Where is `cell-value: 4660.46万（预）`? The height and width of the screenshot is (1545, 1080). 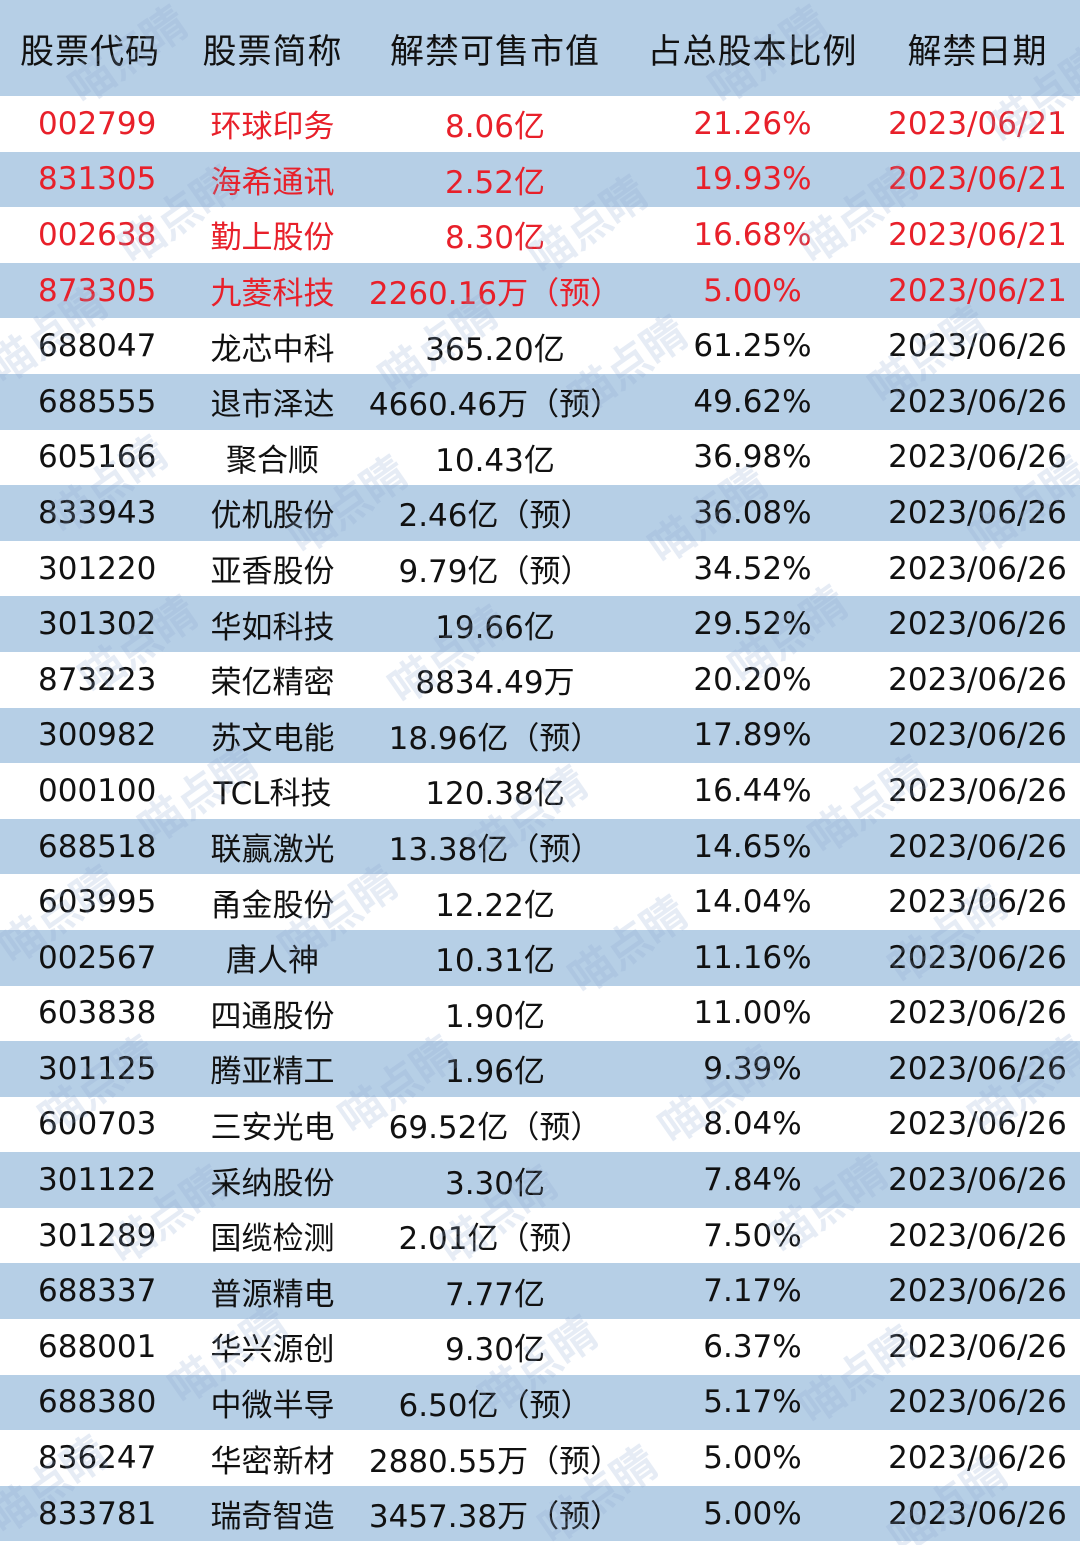
cell-value: 4660.46万（预） is located at coordinates (495, 405).